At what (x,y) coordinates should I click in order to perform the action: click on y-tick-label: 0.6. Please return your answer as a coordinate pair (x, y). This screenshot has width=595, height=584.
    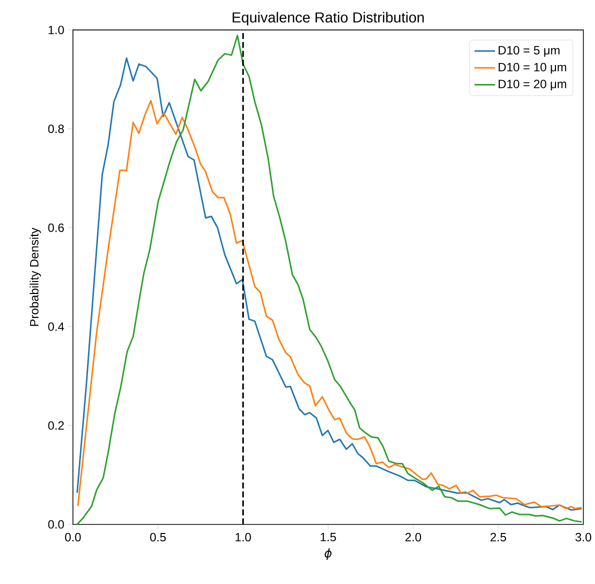
    Looking at the image, I should click on (56, 227).